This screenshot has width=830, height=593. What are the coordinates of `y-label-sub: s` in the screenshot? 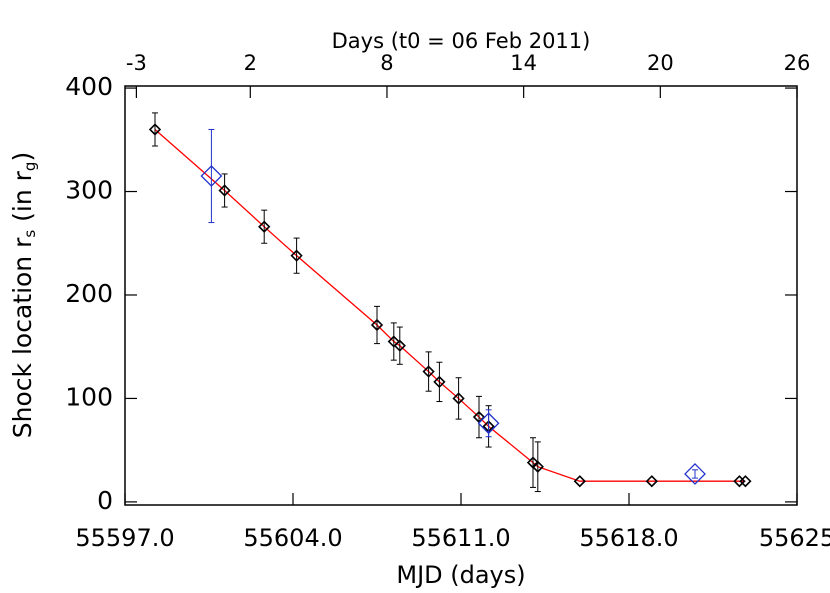 It's located at (30, 234).